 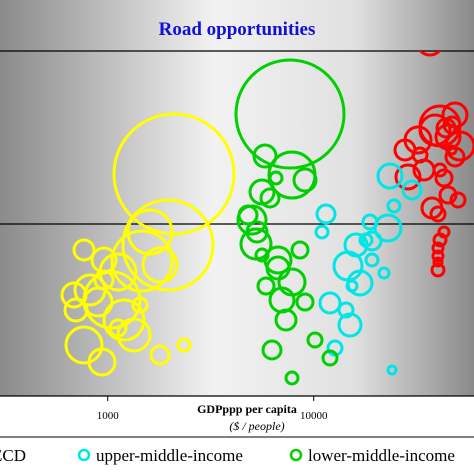 I want to click on x-ticks: 1000 10000, so click(x=212, y=409).